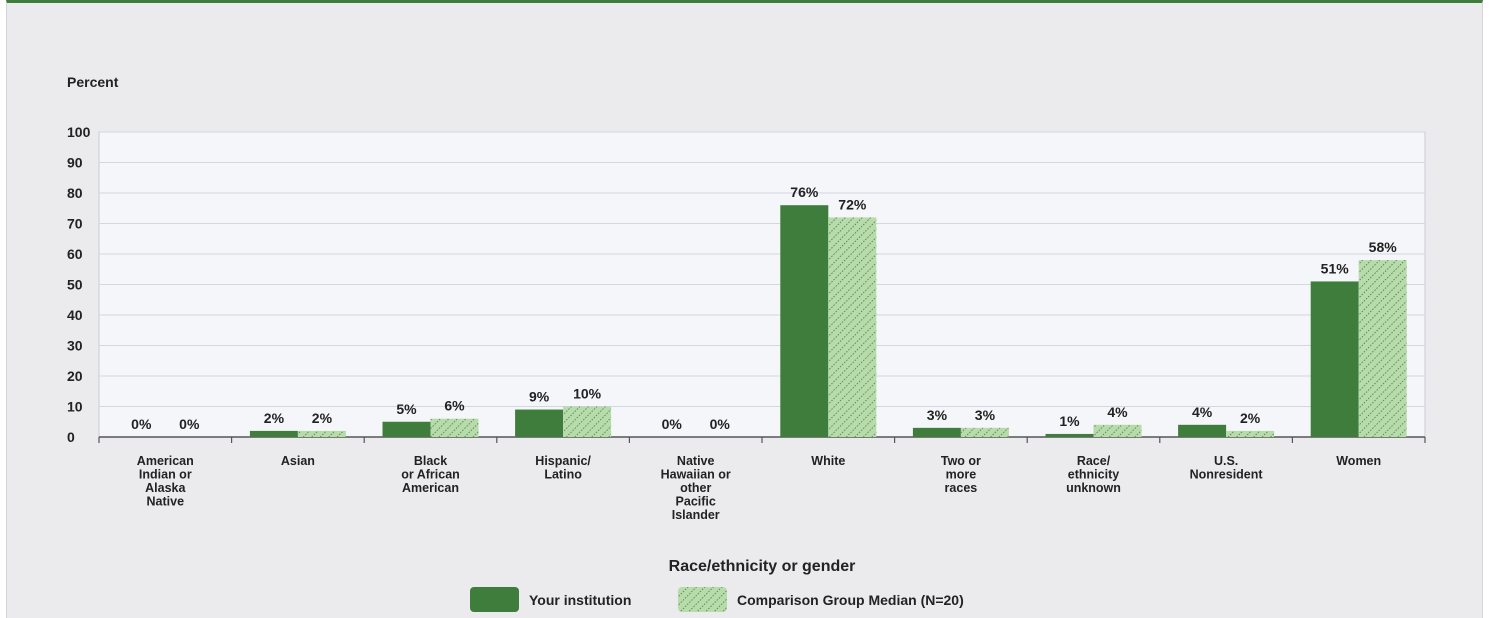 The image size is (1489, 618). What do you see at coordinates (587, 394) in the screenshot?
I see `data-label: 10%` at bounding box center [587, 394].